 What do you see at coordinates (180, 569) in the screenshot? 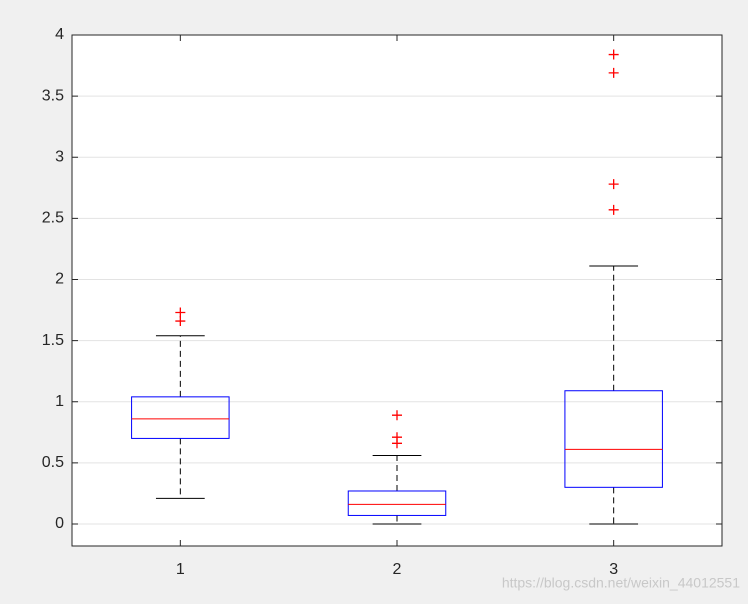
I see `x-tick-label: 1` at bounding box center [180, 569].